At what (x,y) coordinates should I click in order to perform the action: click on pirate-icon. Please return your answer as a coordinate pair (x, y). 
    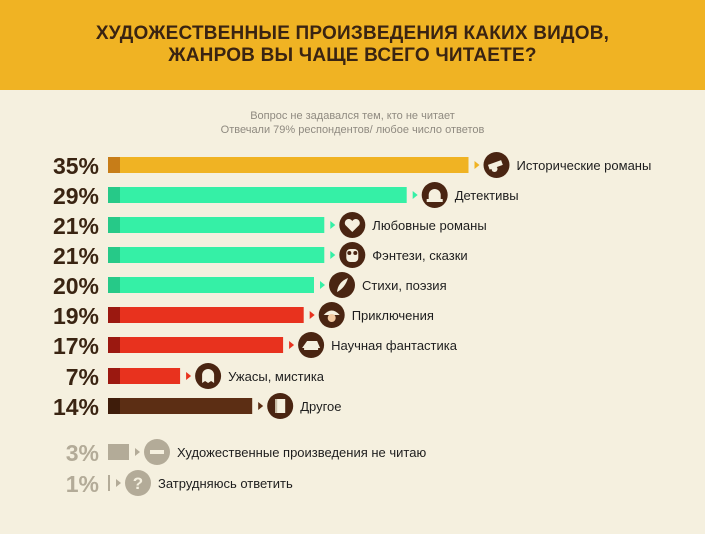
    Looking at the image, I should click on (331, 315).